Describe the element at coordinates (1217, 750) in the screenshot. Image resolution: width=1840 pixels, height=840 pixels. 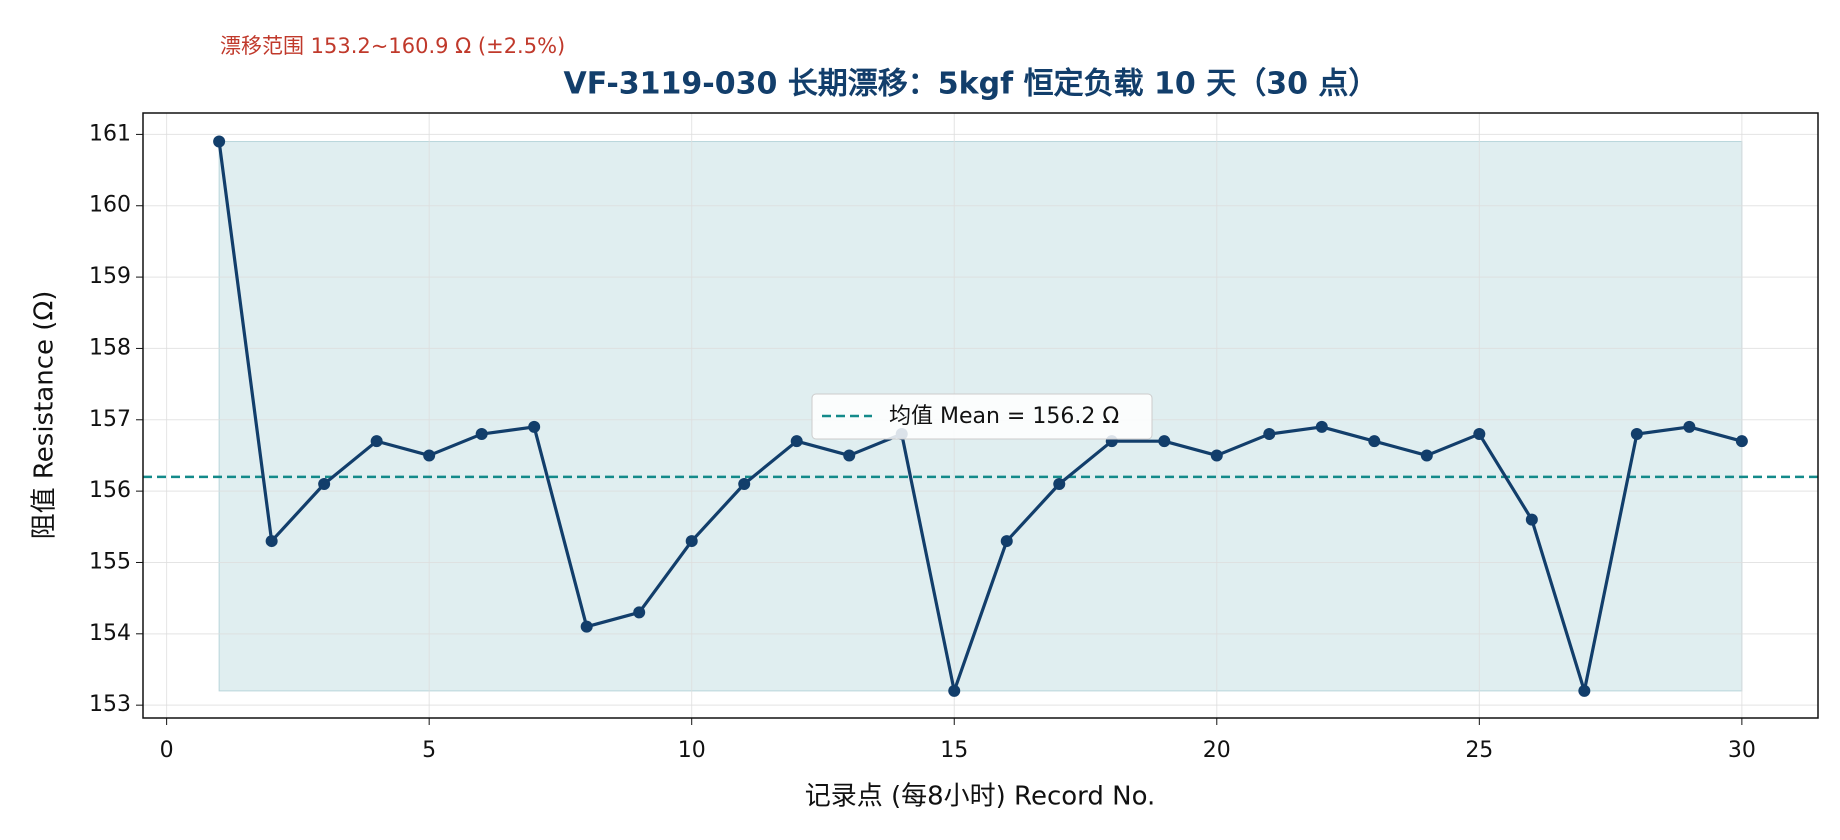
I see `x-tick-label: 20` at that location.